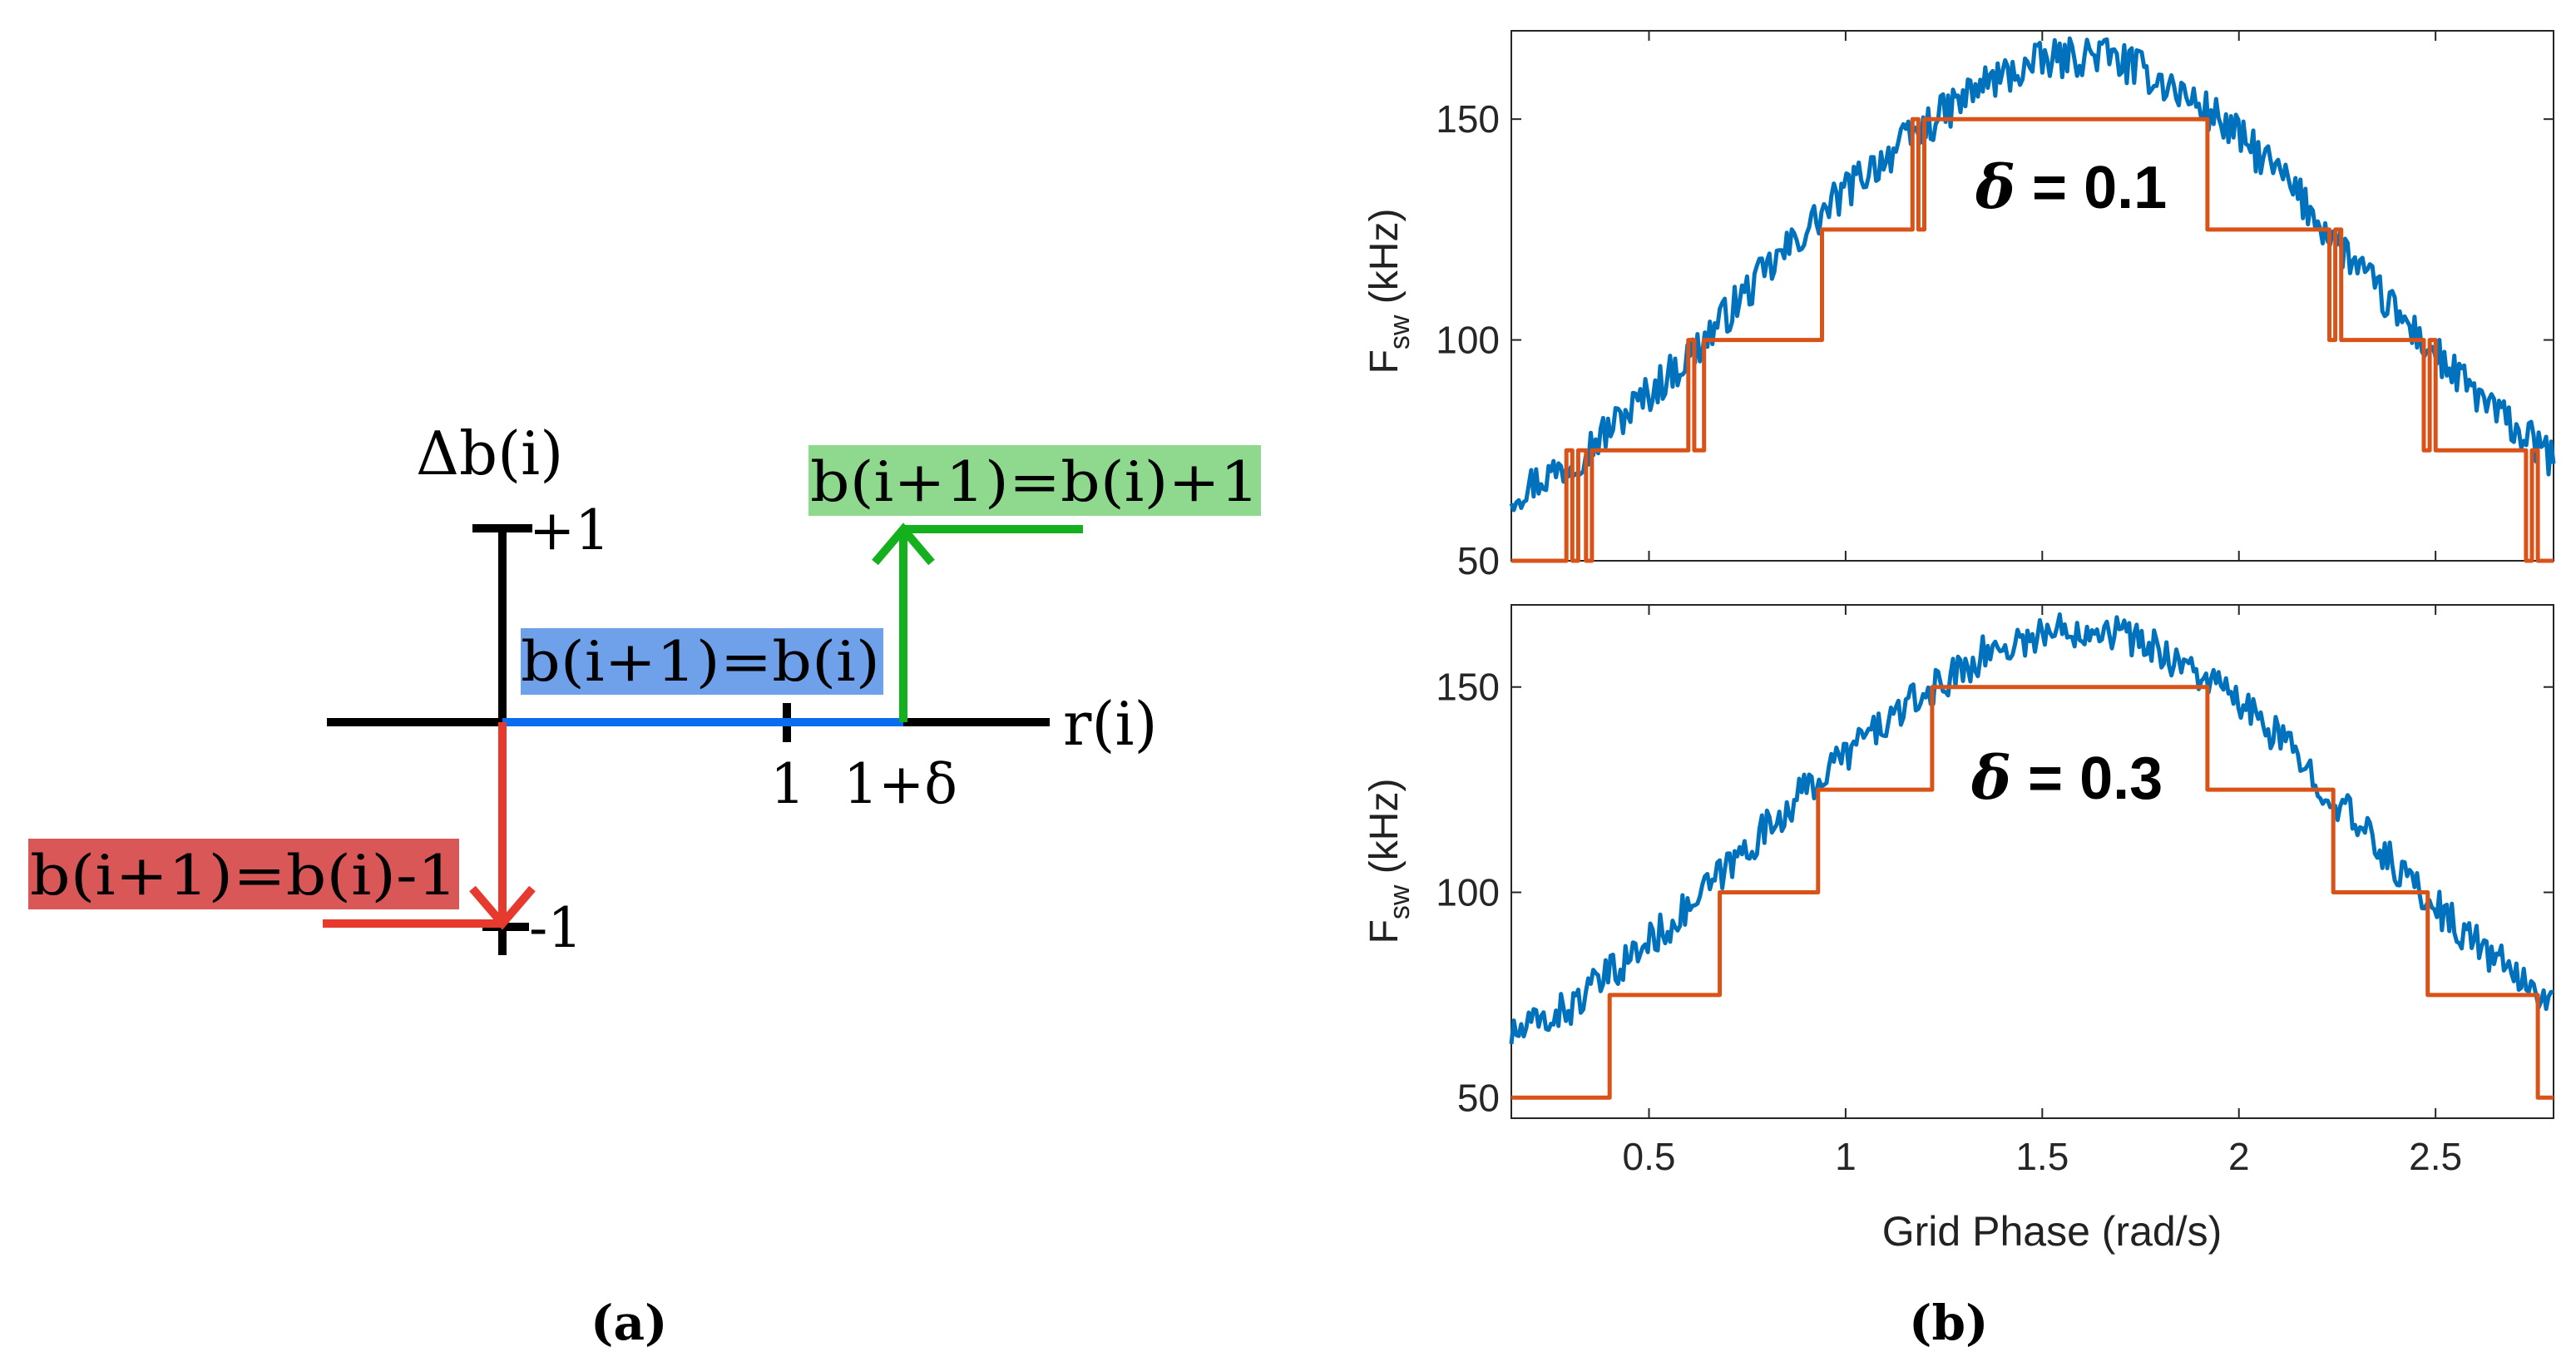 The width and height of the screenshot is (2576, 1362). I want to click on delta-annotation: δ = 0.1, so click(2071, 186).